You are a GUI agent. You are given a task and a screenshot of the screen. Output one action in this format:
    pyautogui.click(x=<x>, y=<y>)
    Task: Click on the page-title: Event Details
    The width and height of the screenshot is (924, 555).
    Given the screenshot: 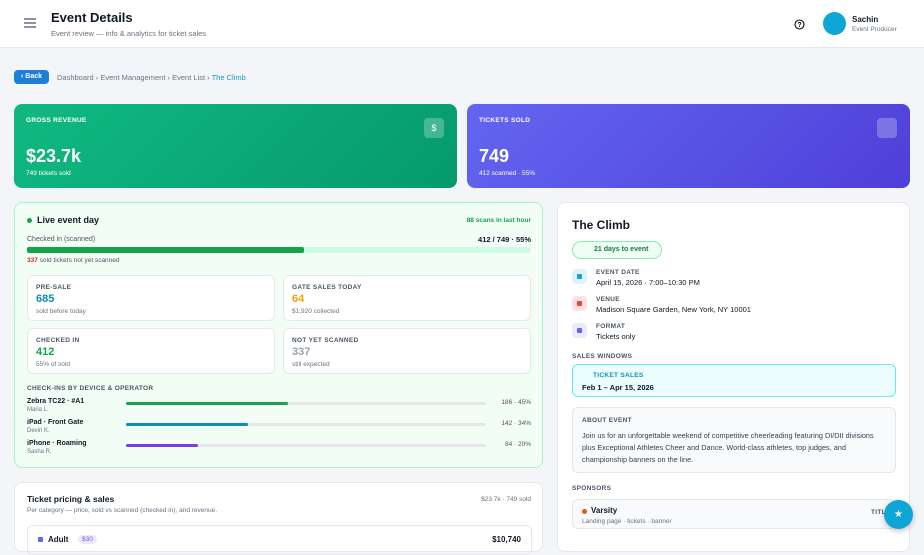 What is the action you would take?
    pyautogui.click(x=92, y=17)
    